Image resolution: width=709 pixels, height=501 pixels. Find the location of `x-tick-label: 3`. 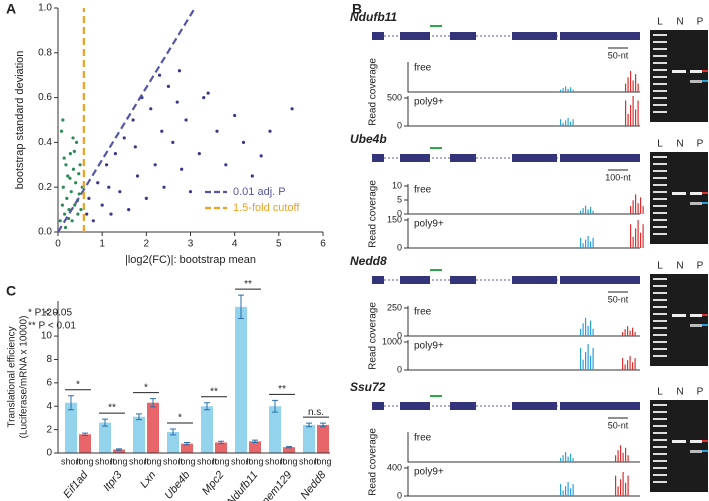

x-tick-label: 3 is located at coordinates (191, 244).